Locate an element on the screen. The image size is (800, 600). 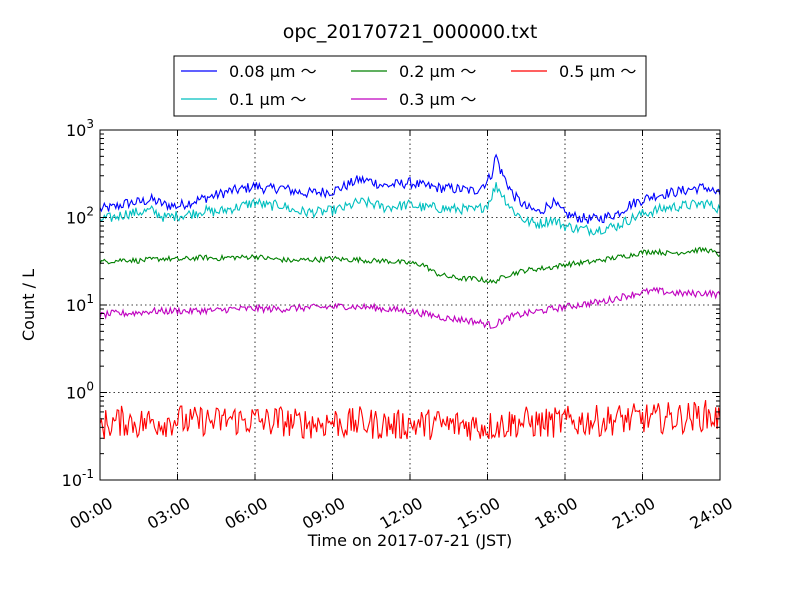
legend-label: 0.5 μm ～ is located at coordinates (597, 71).